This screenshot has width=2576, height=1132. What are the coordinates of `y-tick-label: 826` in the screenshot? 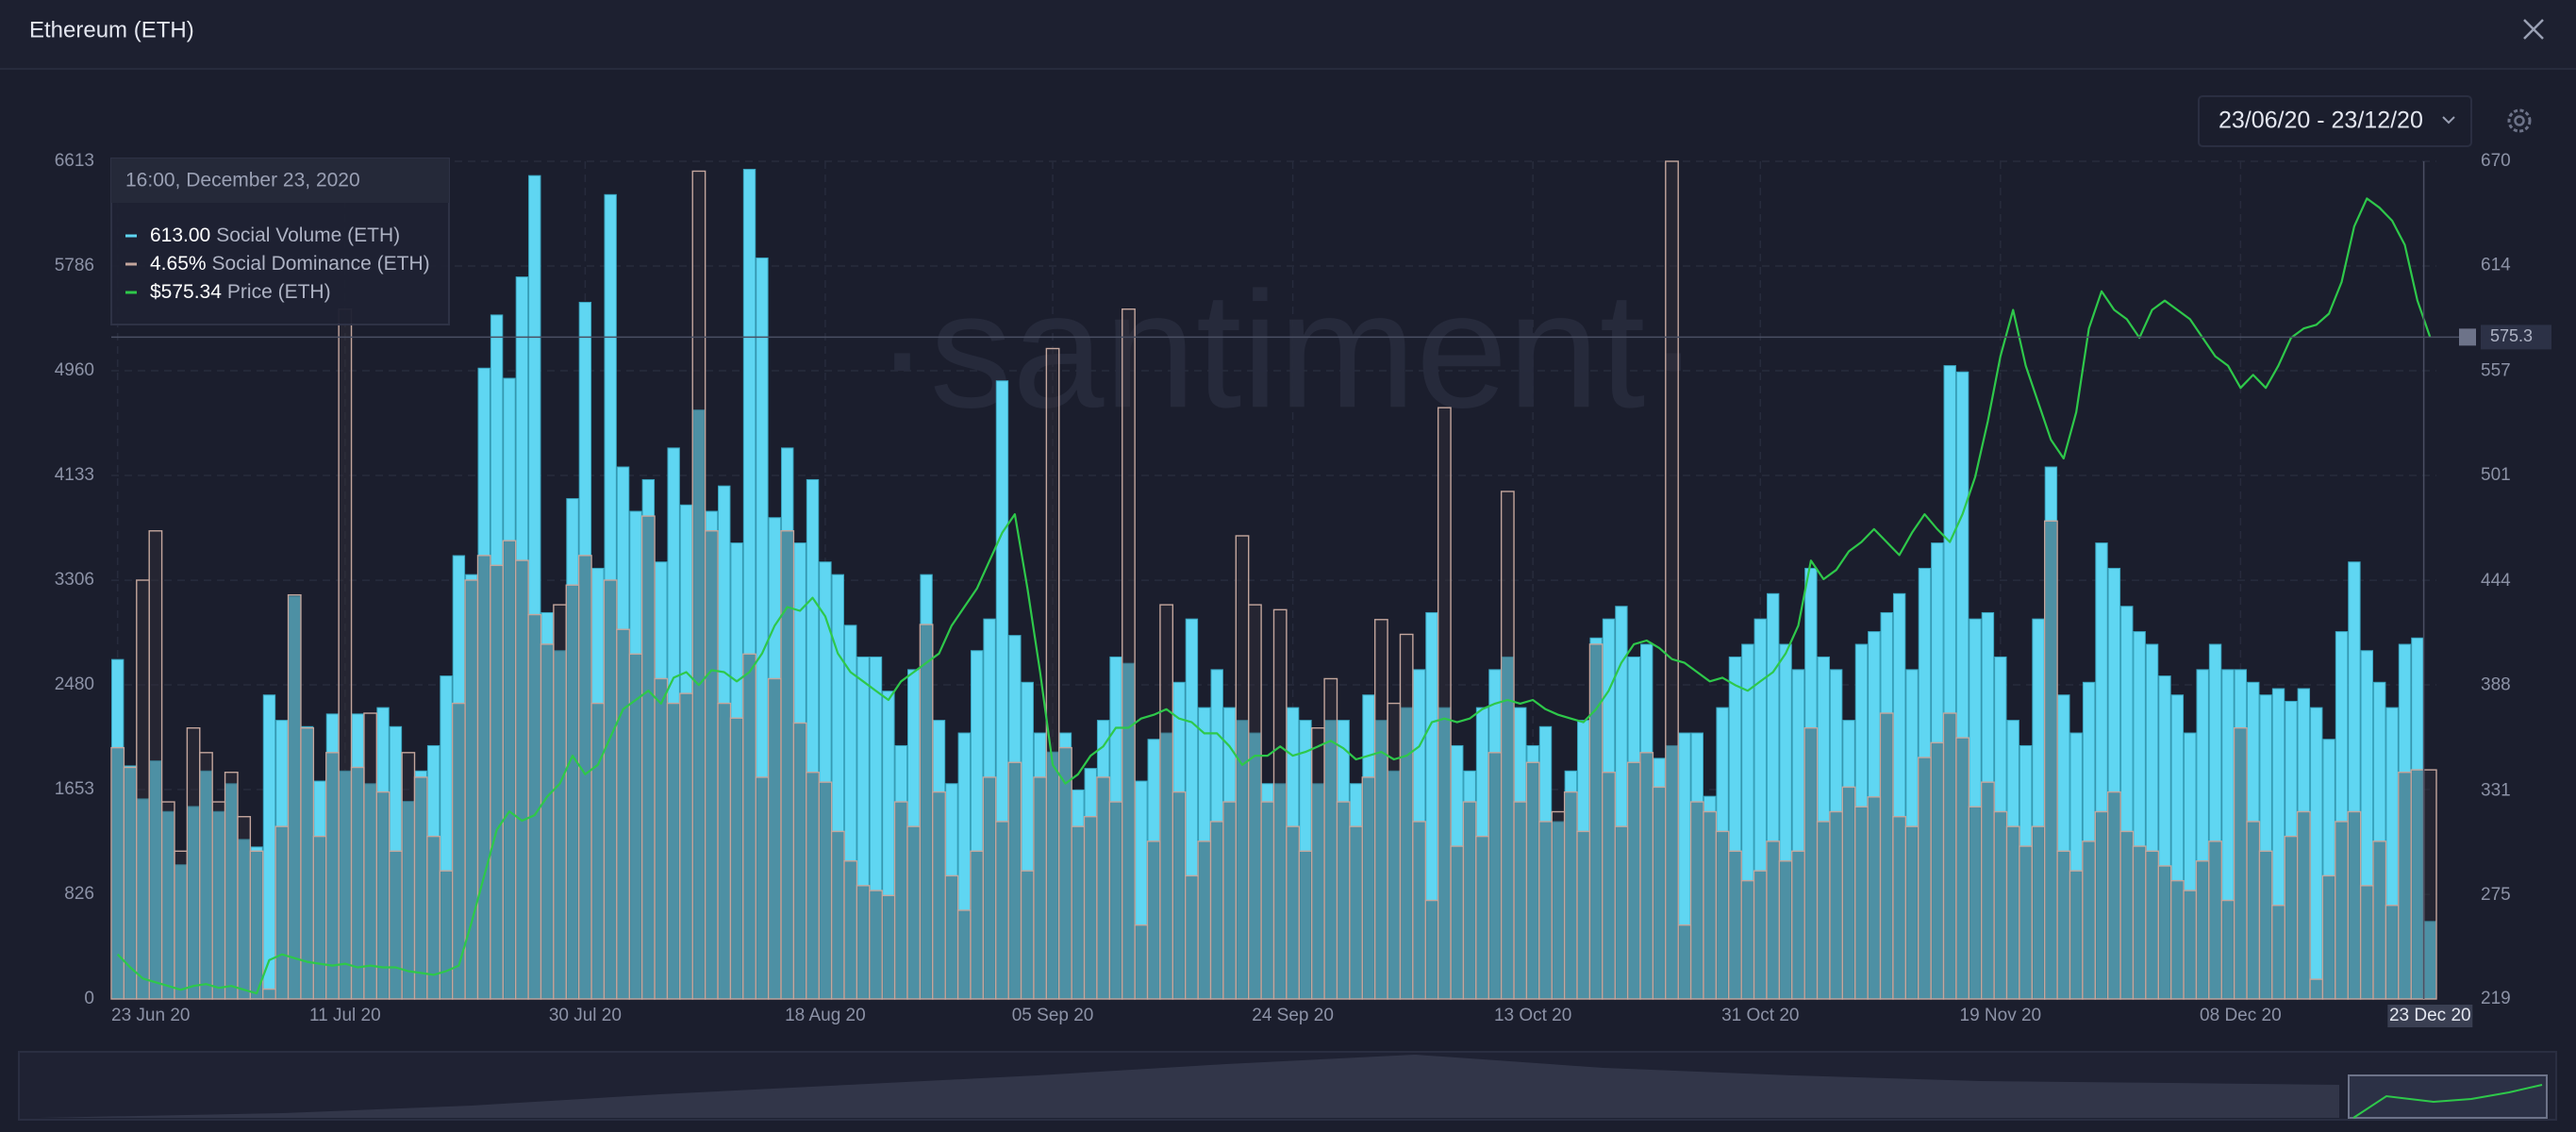 It's located at (79, 894).